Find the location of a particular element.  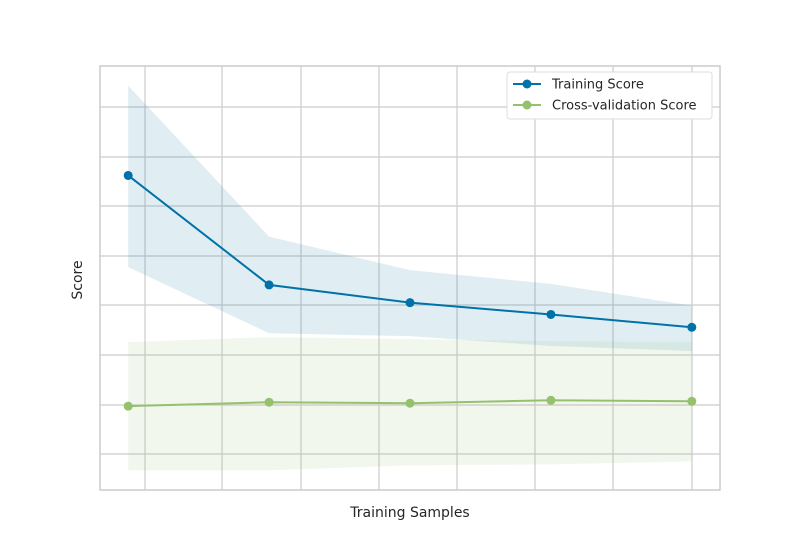

legend-training-score-label: Training Score is located at coordinates (597, 85).